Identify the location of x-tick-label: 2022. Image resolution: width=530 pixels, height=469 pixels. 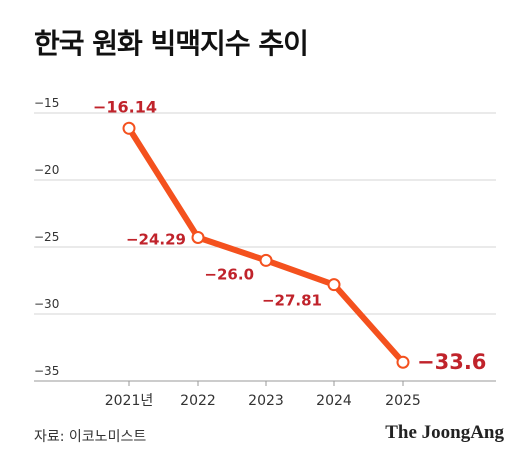
(198, 401).